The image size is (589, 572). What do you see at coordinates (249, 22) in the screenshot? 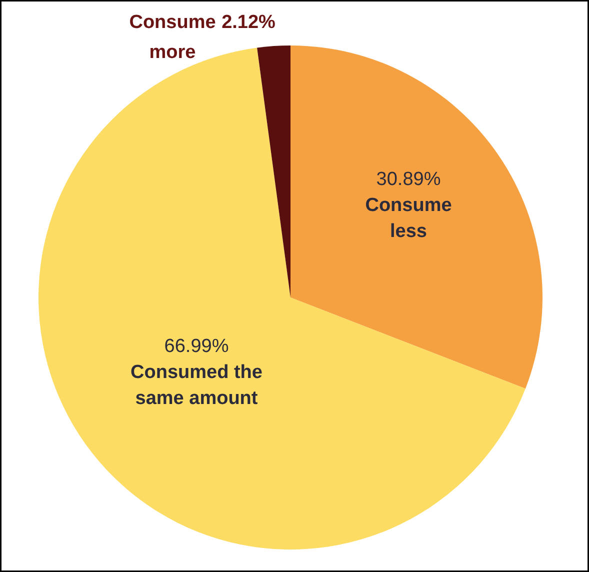
I see `data-label: 2.12%` at bounding box center [249, 22].